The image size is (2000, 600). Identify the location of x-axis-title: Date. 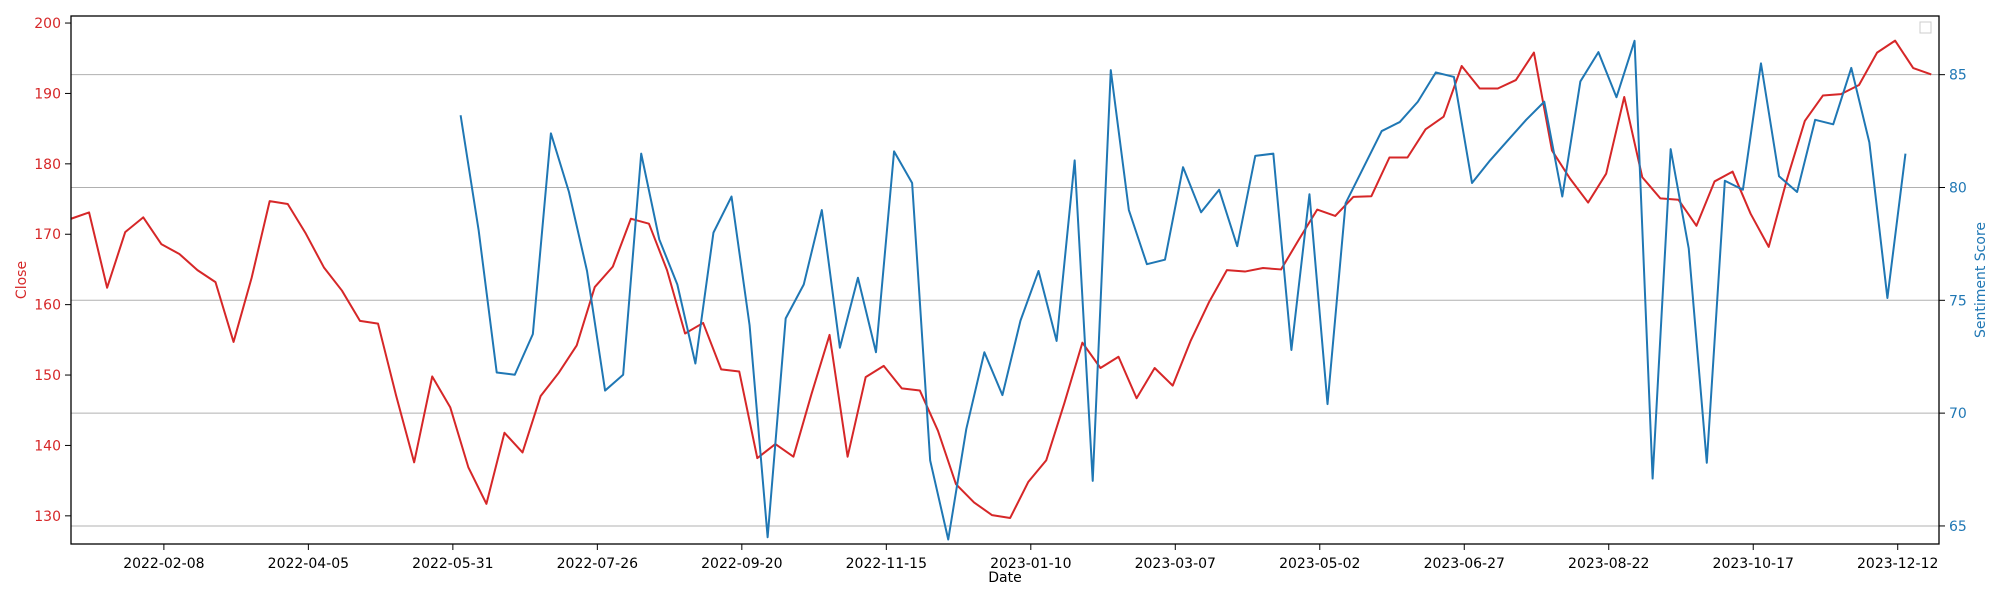
(1004, 578).